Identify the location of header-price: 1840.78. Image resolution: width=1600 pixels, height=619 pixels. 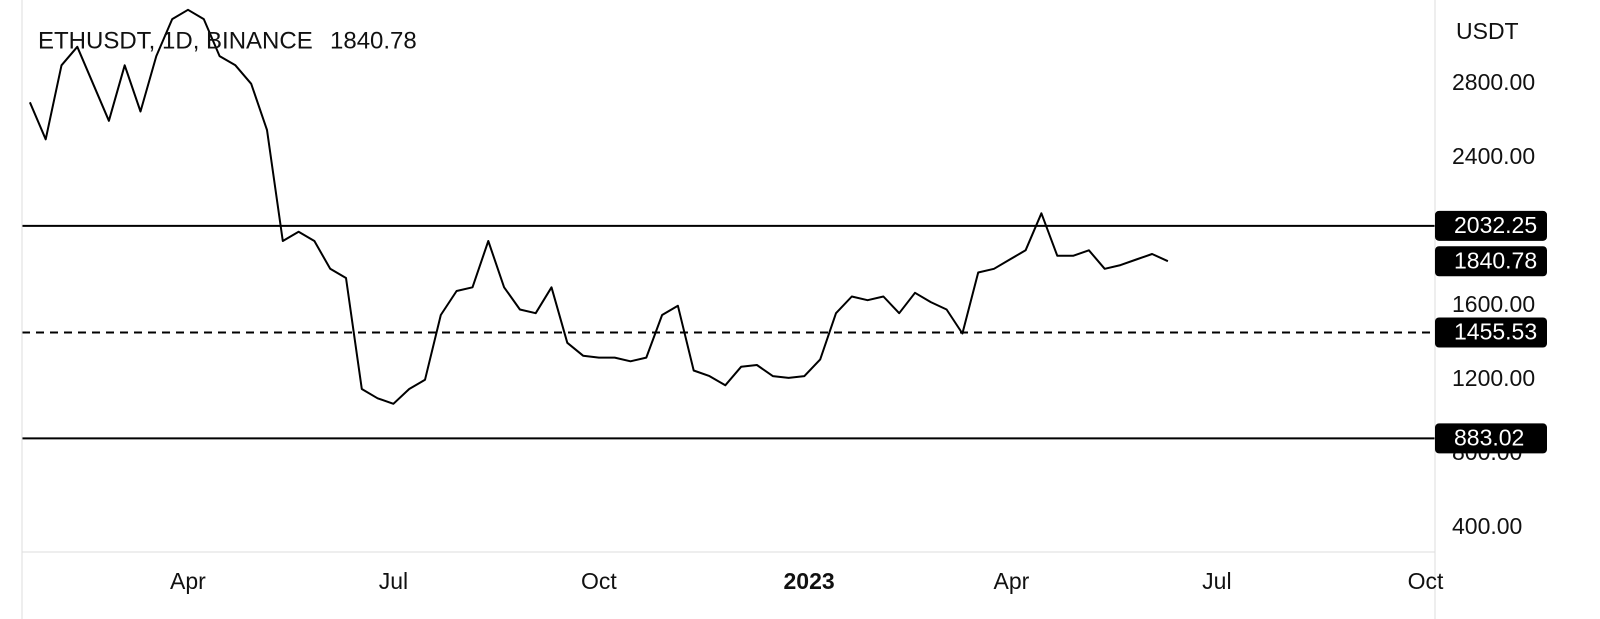
(373, 40).